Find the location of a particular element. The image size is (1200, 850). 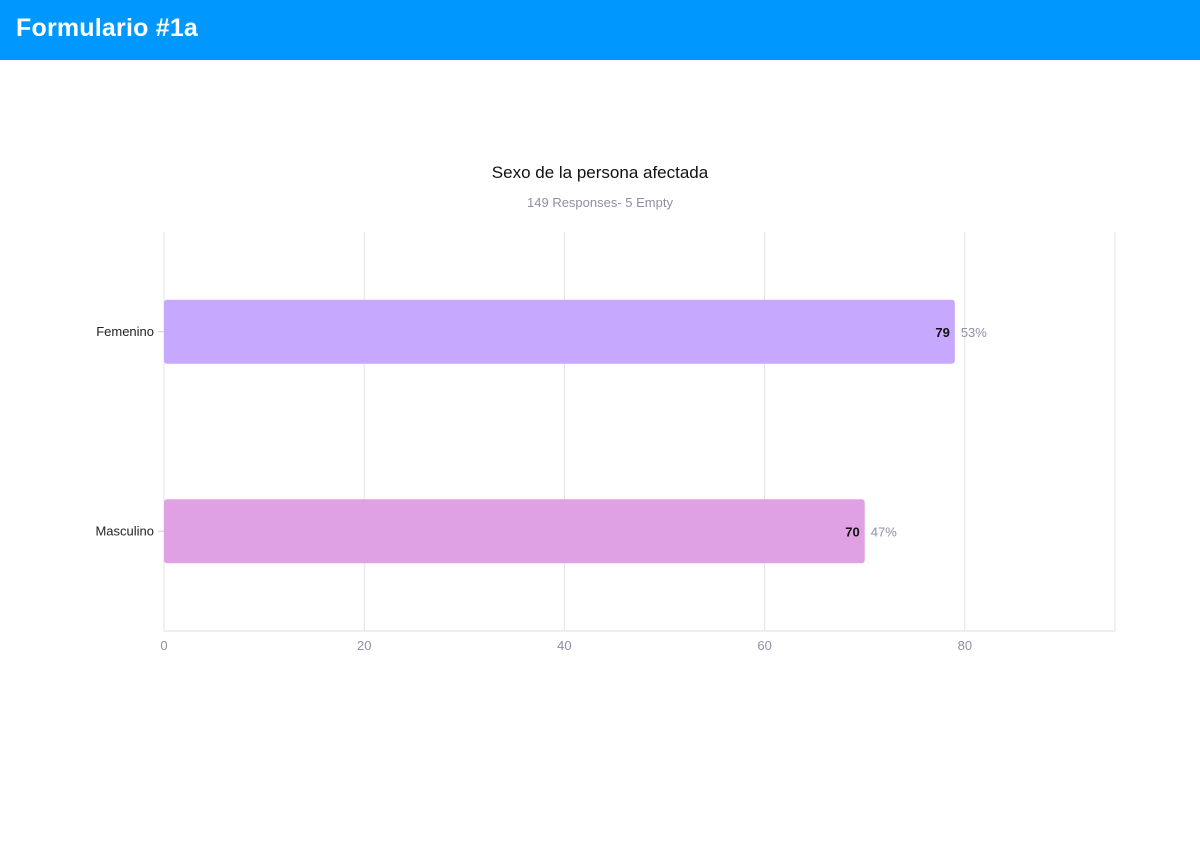

x-tick-label: 60 is located at coordinates (764, 645).